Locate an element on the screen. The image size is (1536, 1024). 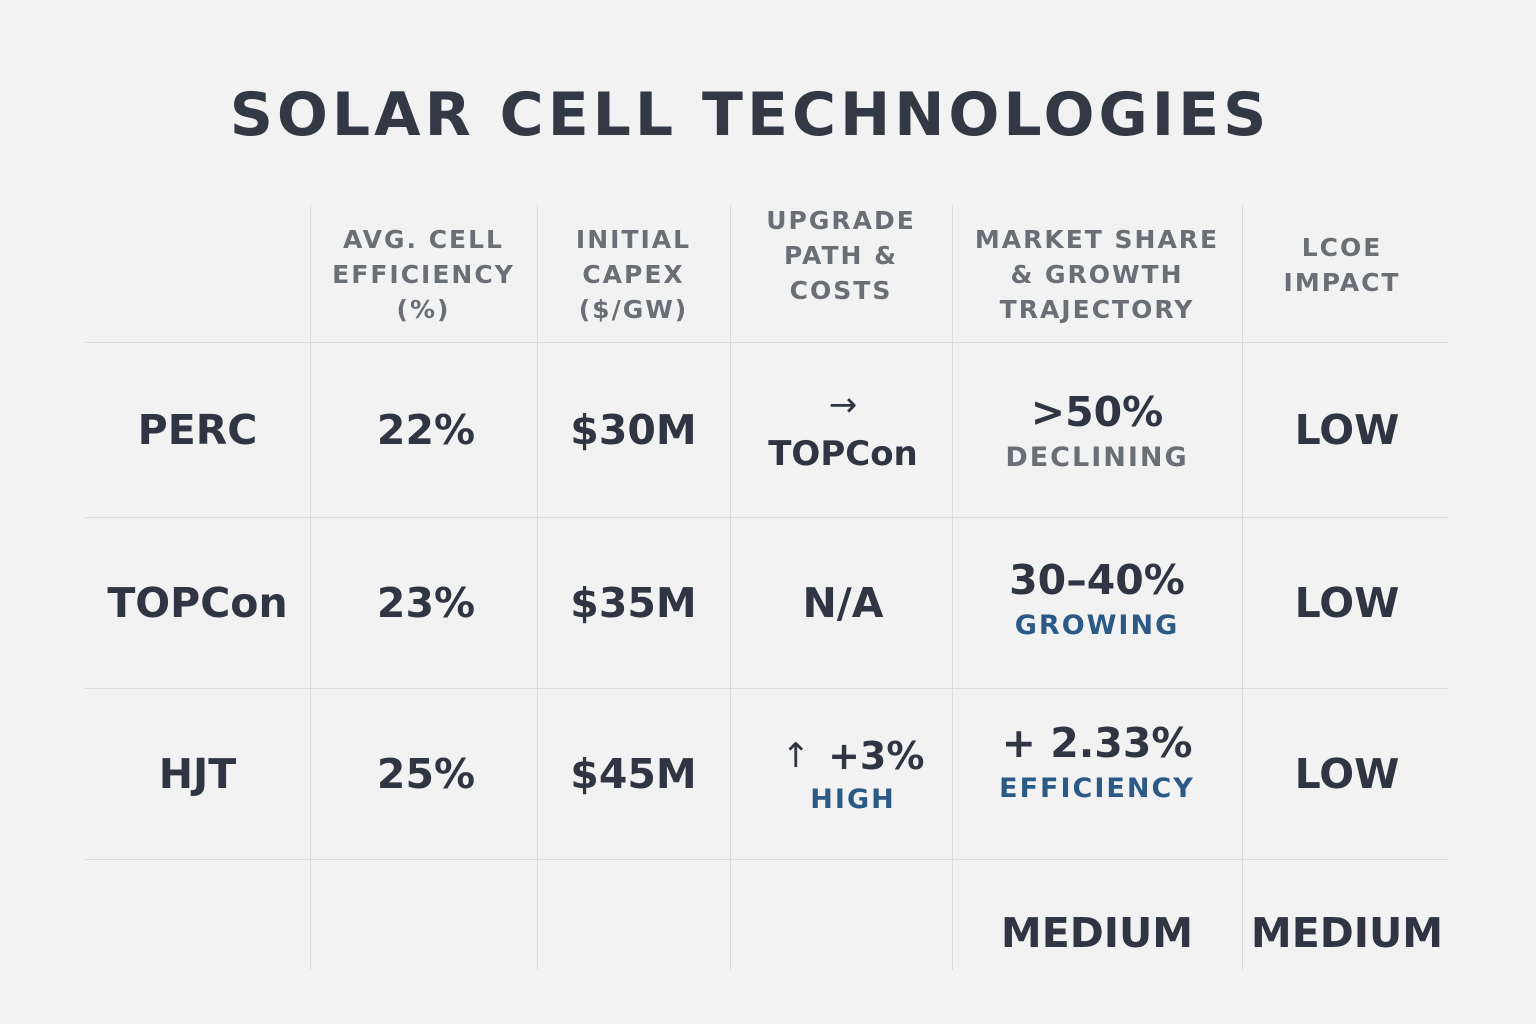
row-label-perc: PERC is located at coordinates (197, 430).